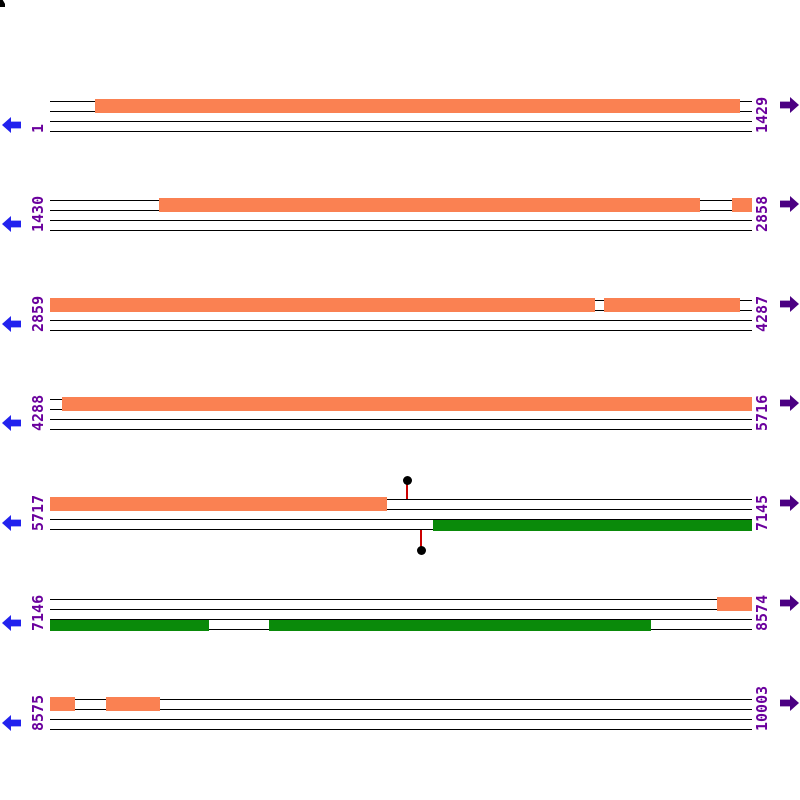  I want to click on end-coordinate-label: 10003, so click(762, 708).